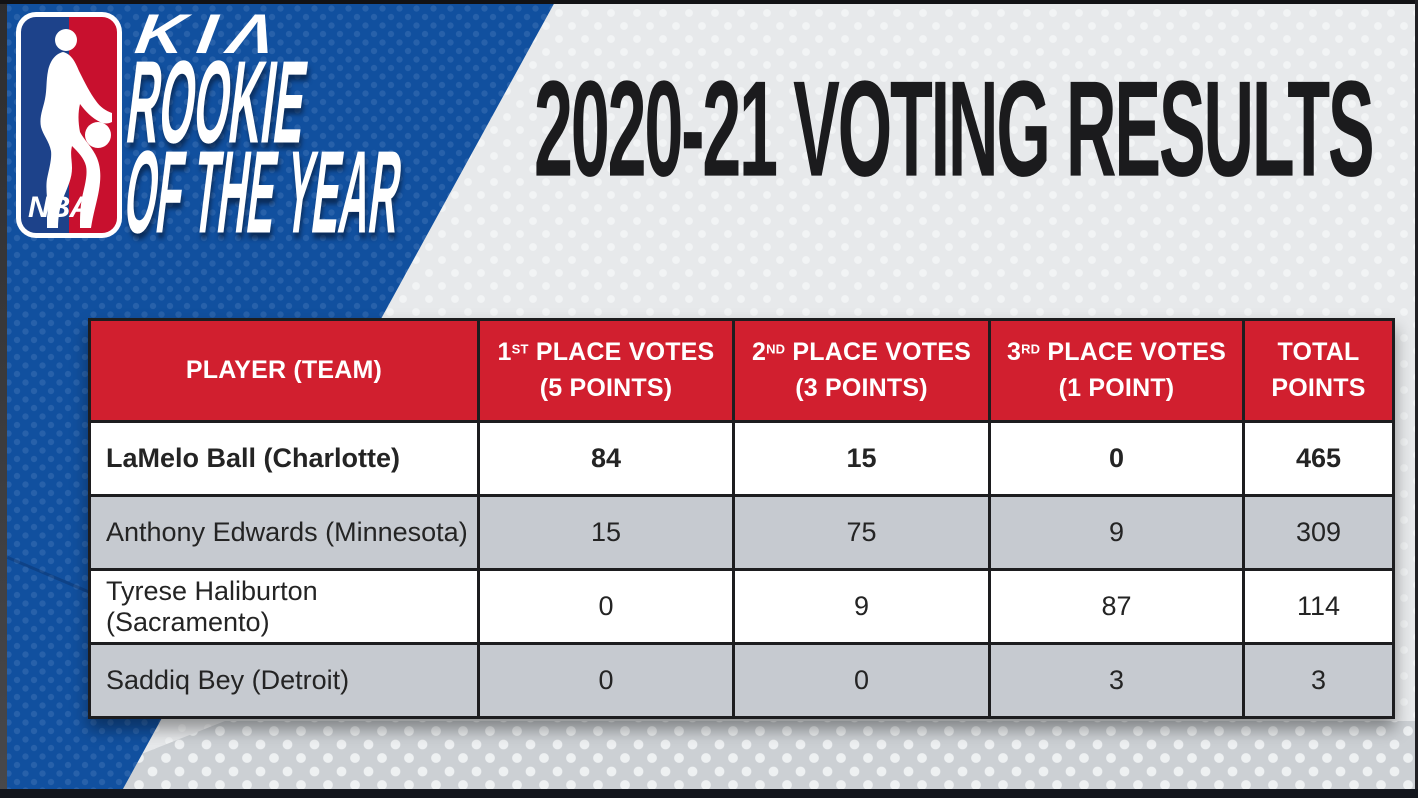 Image resolution: width=1418 pixels, height=798 pixels. Describe the element at coordinates (1116, 532) in the screenshot. I see `third-place-votes-cell: 9` at that location.